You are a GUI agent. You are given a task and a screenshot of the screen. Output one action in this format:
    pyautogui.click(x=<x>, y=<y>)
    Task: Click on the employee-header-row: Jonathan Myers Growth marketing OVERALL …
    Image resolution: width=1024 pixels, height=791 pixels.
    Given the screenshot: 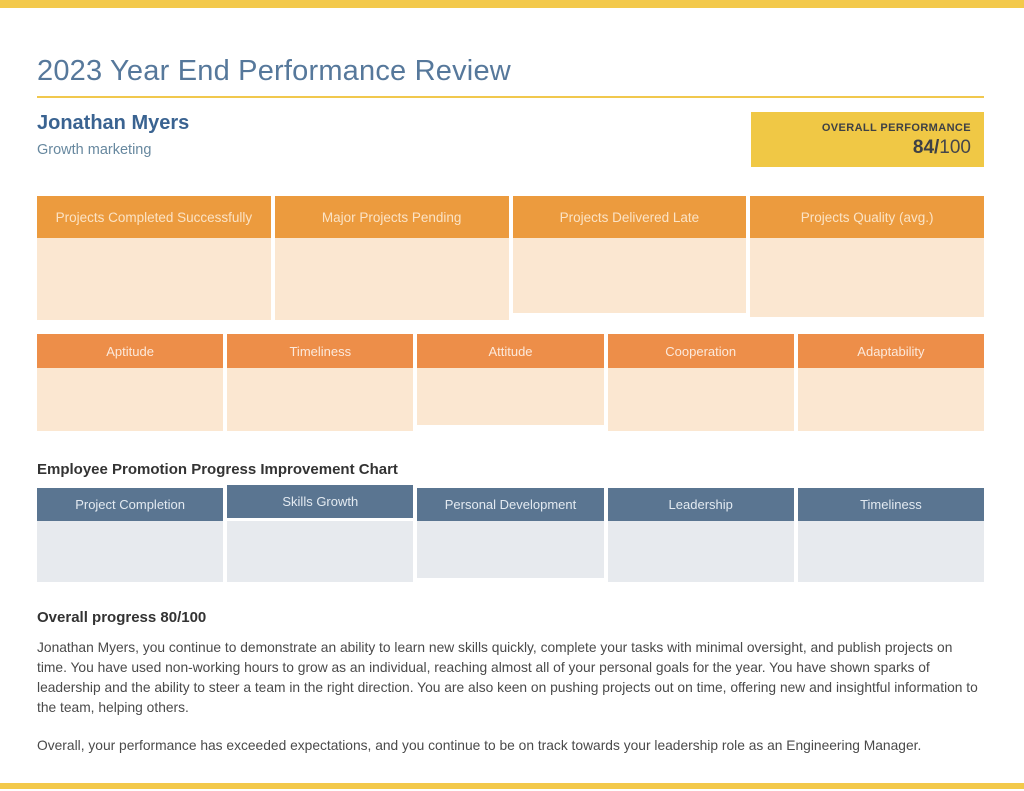 What is the action you would take?
    pyautogui.click(x=510, y=139)
    